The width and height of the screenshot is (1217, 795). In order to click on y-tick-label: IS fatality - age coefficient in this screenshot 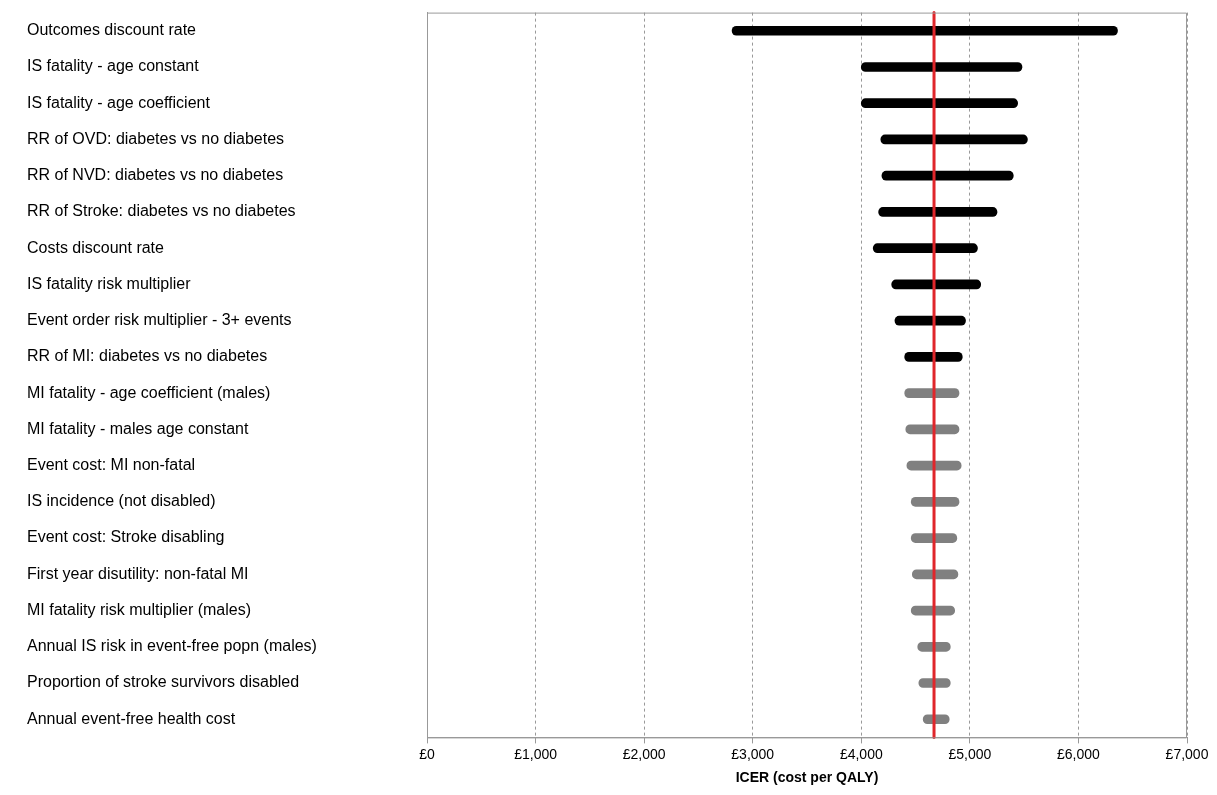, I will do `click(119, 102)`.